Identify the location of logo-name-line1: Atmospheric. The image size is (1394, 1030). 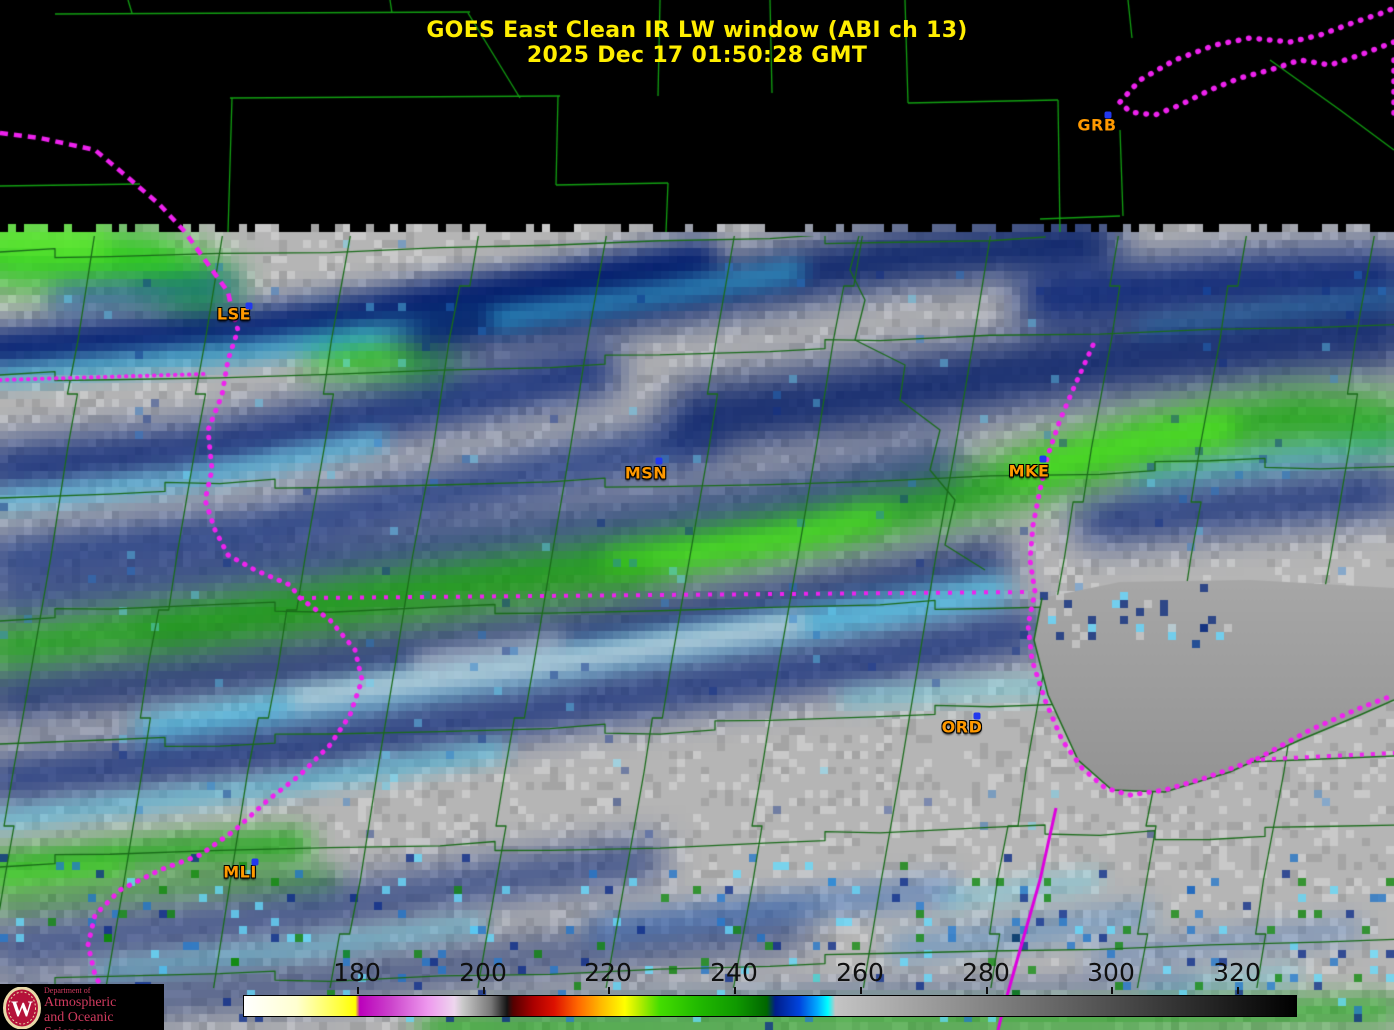
(80, 1002).